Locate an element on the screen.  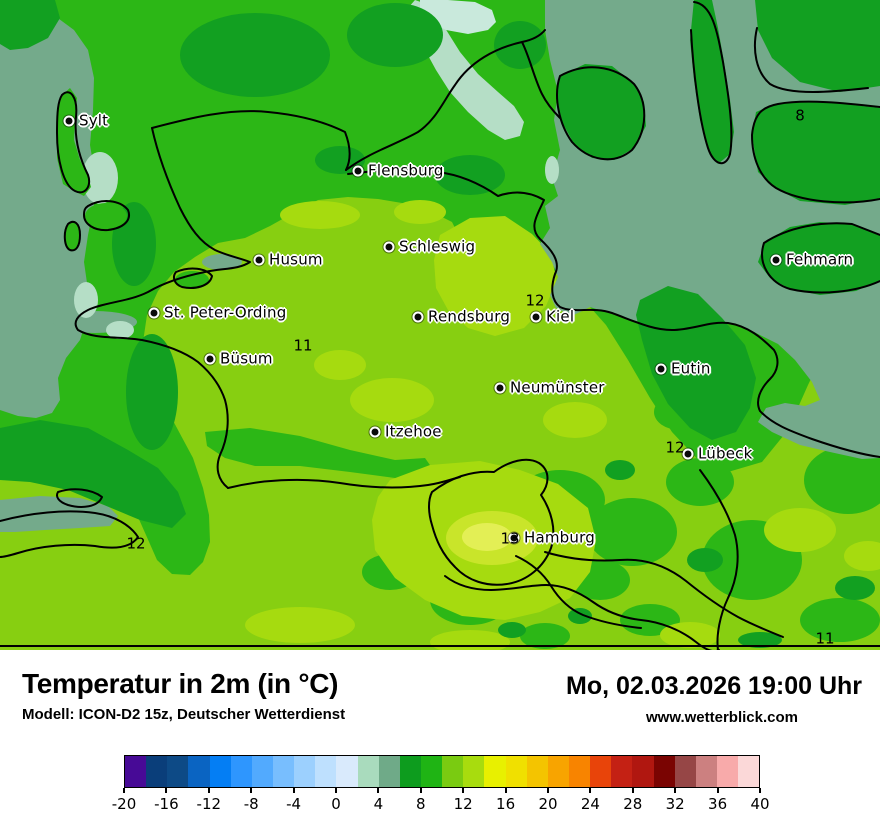
tick-label: 8 is located at coordinates (421, 804).